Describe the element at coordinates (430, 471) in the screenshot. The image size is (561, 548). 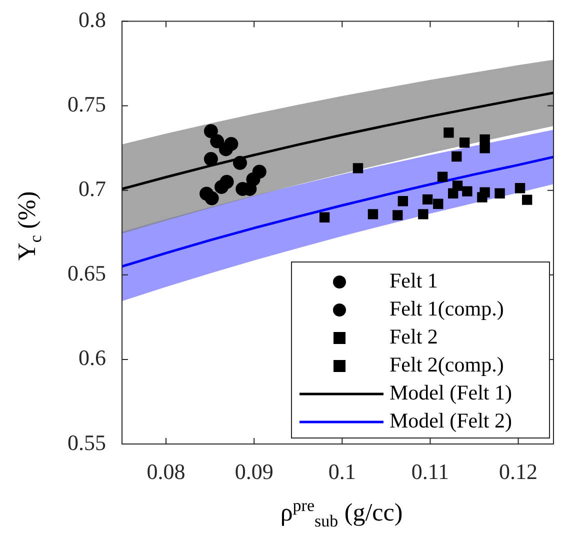
I see `x-tick-label: 0.11` at that location.